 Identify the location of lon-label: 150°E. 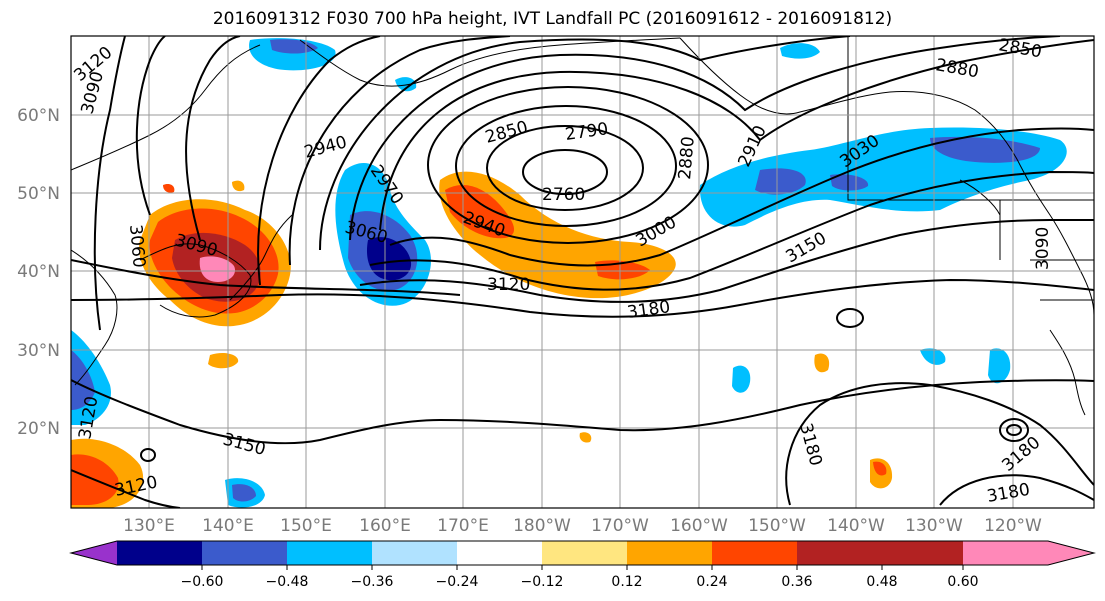
(306, 526).